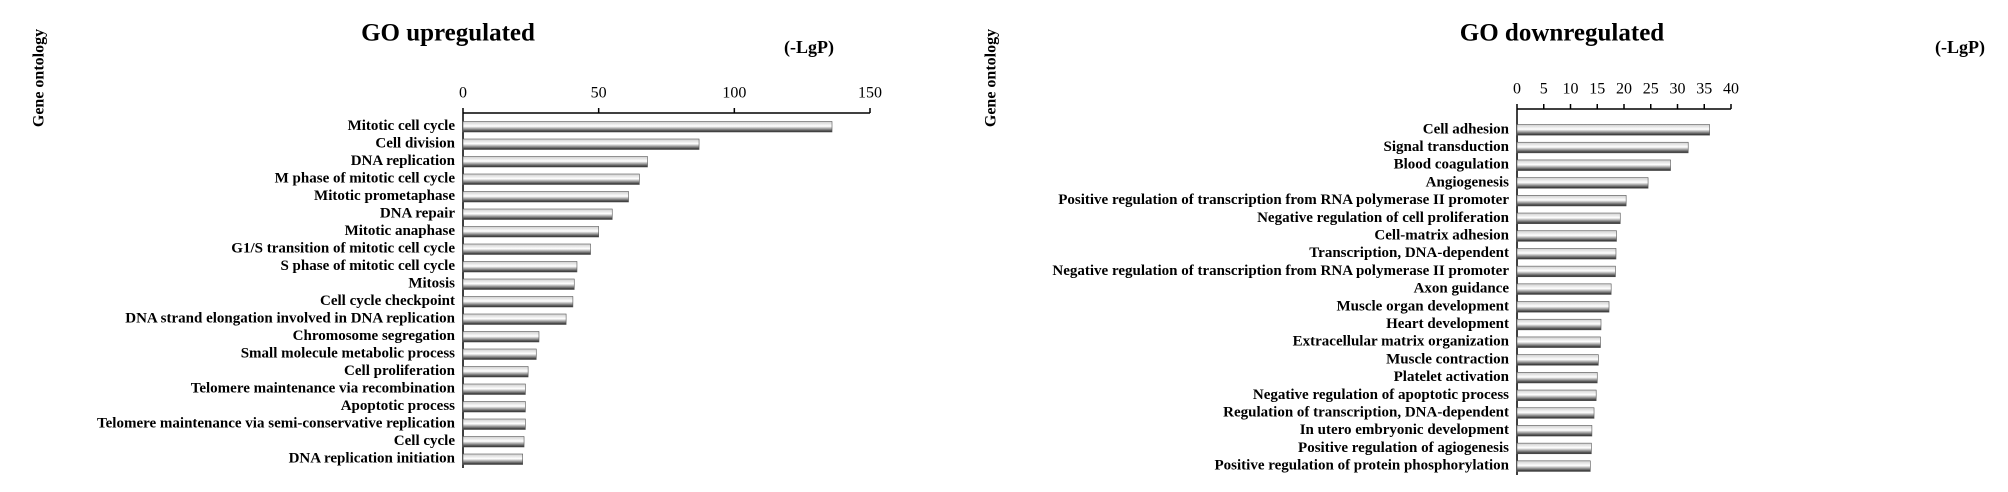 The height and width of the screenshot is (492, 2008). Describe the element at coordinates (365, 179) in the screenshot. I see `category-label: M phase of mitotic cell cycle` at that location.